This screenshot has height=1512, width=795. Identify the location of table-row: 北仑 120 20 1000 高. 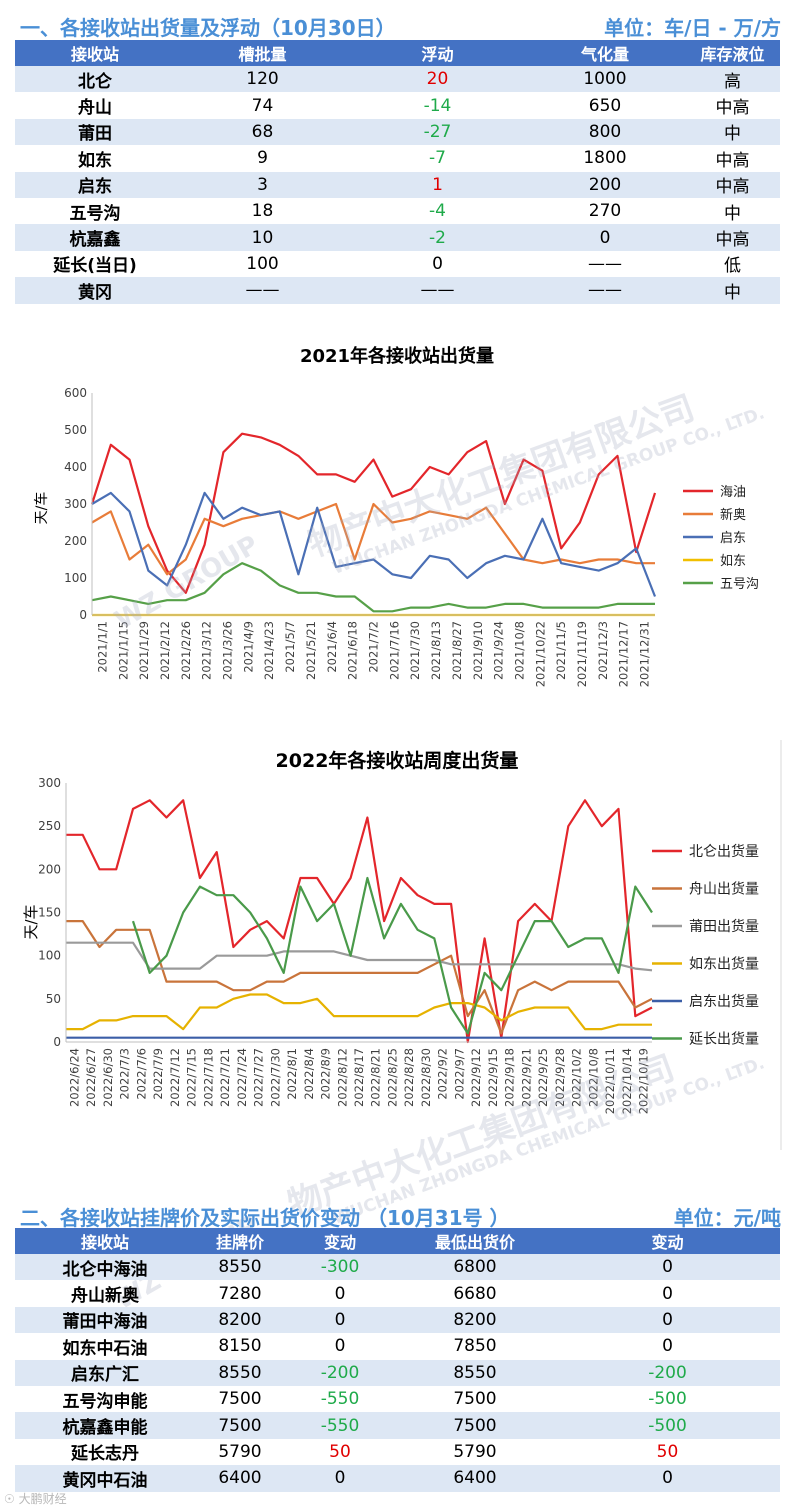
(397, 79).